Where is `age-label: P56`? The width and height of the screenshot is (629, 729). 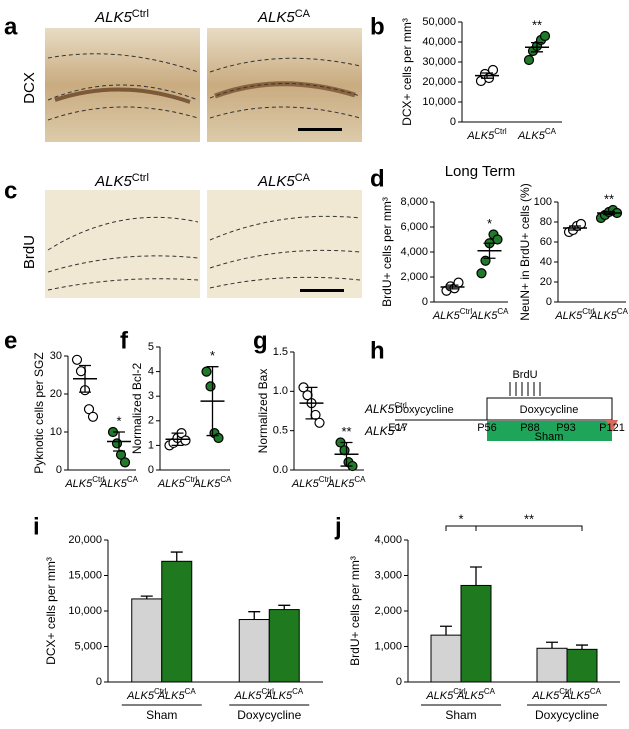 age-label: P56 is located at coordinates (487, 428).